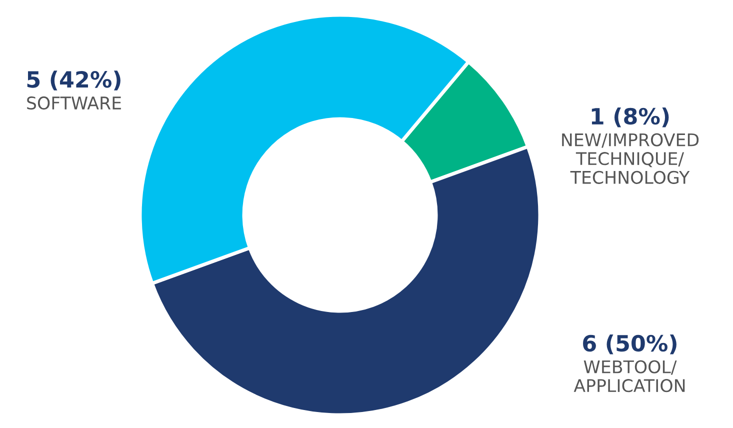 The width and height of the screenshot is (733, 428). What do you see at coordinates (629, 376) in the screenshot?
I see `slice-label: WEBTOOL/ APPLICATION` at bounding box center [629, 376].